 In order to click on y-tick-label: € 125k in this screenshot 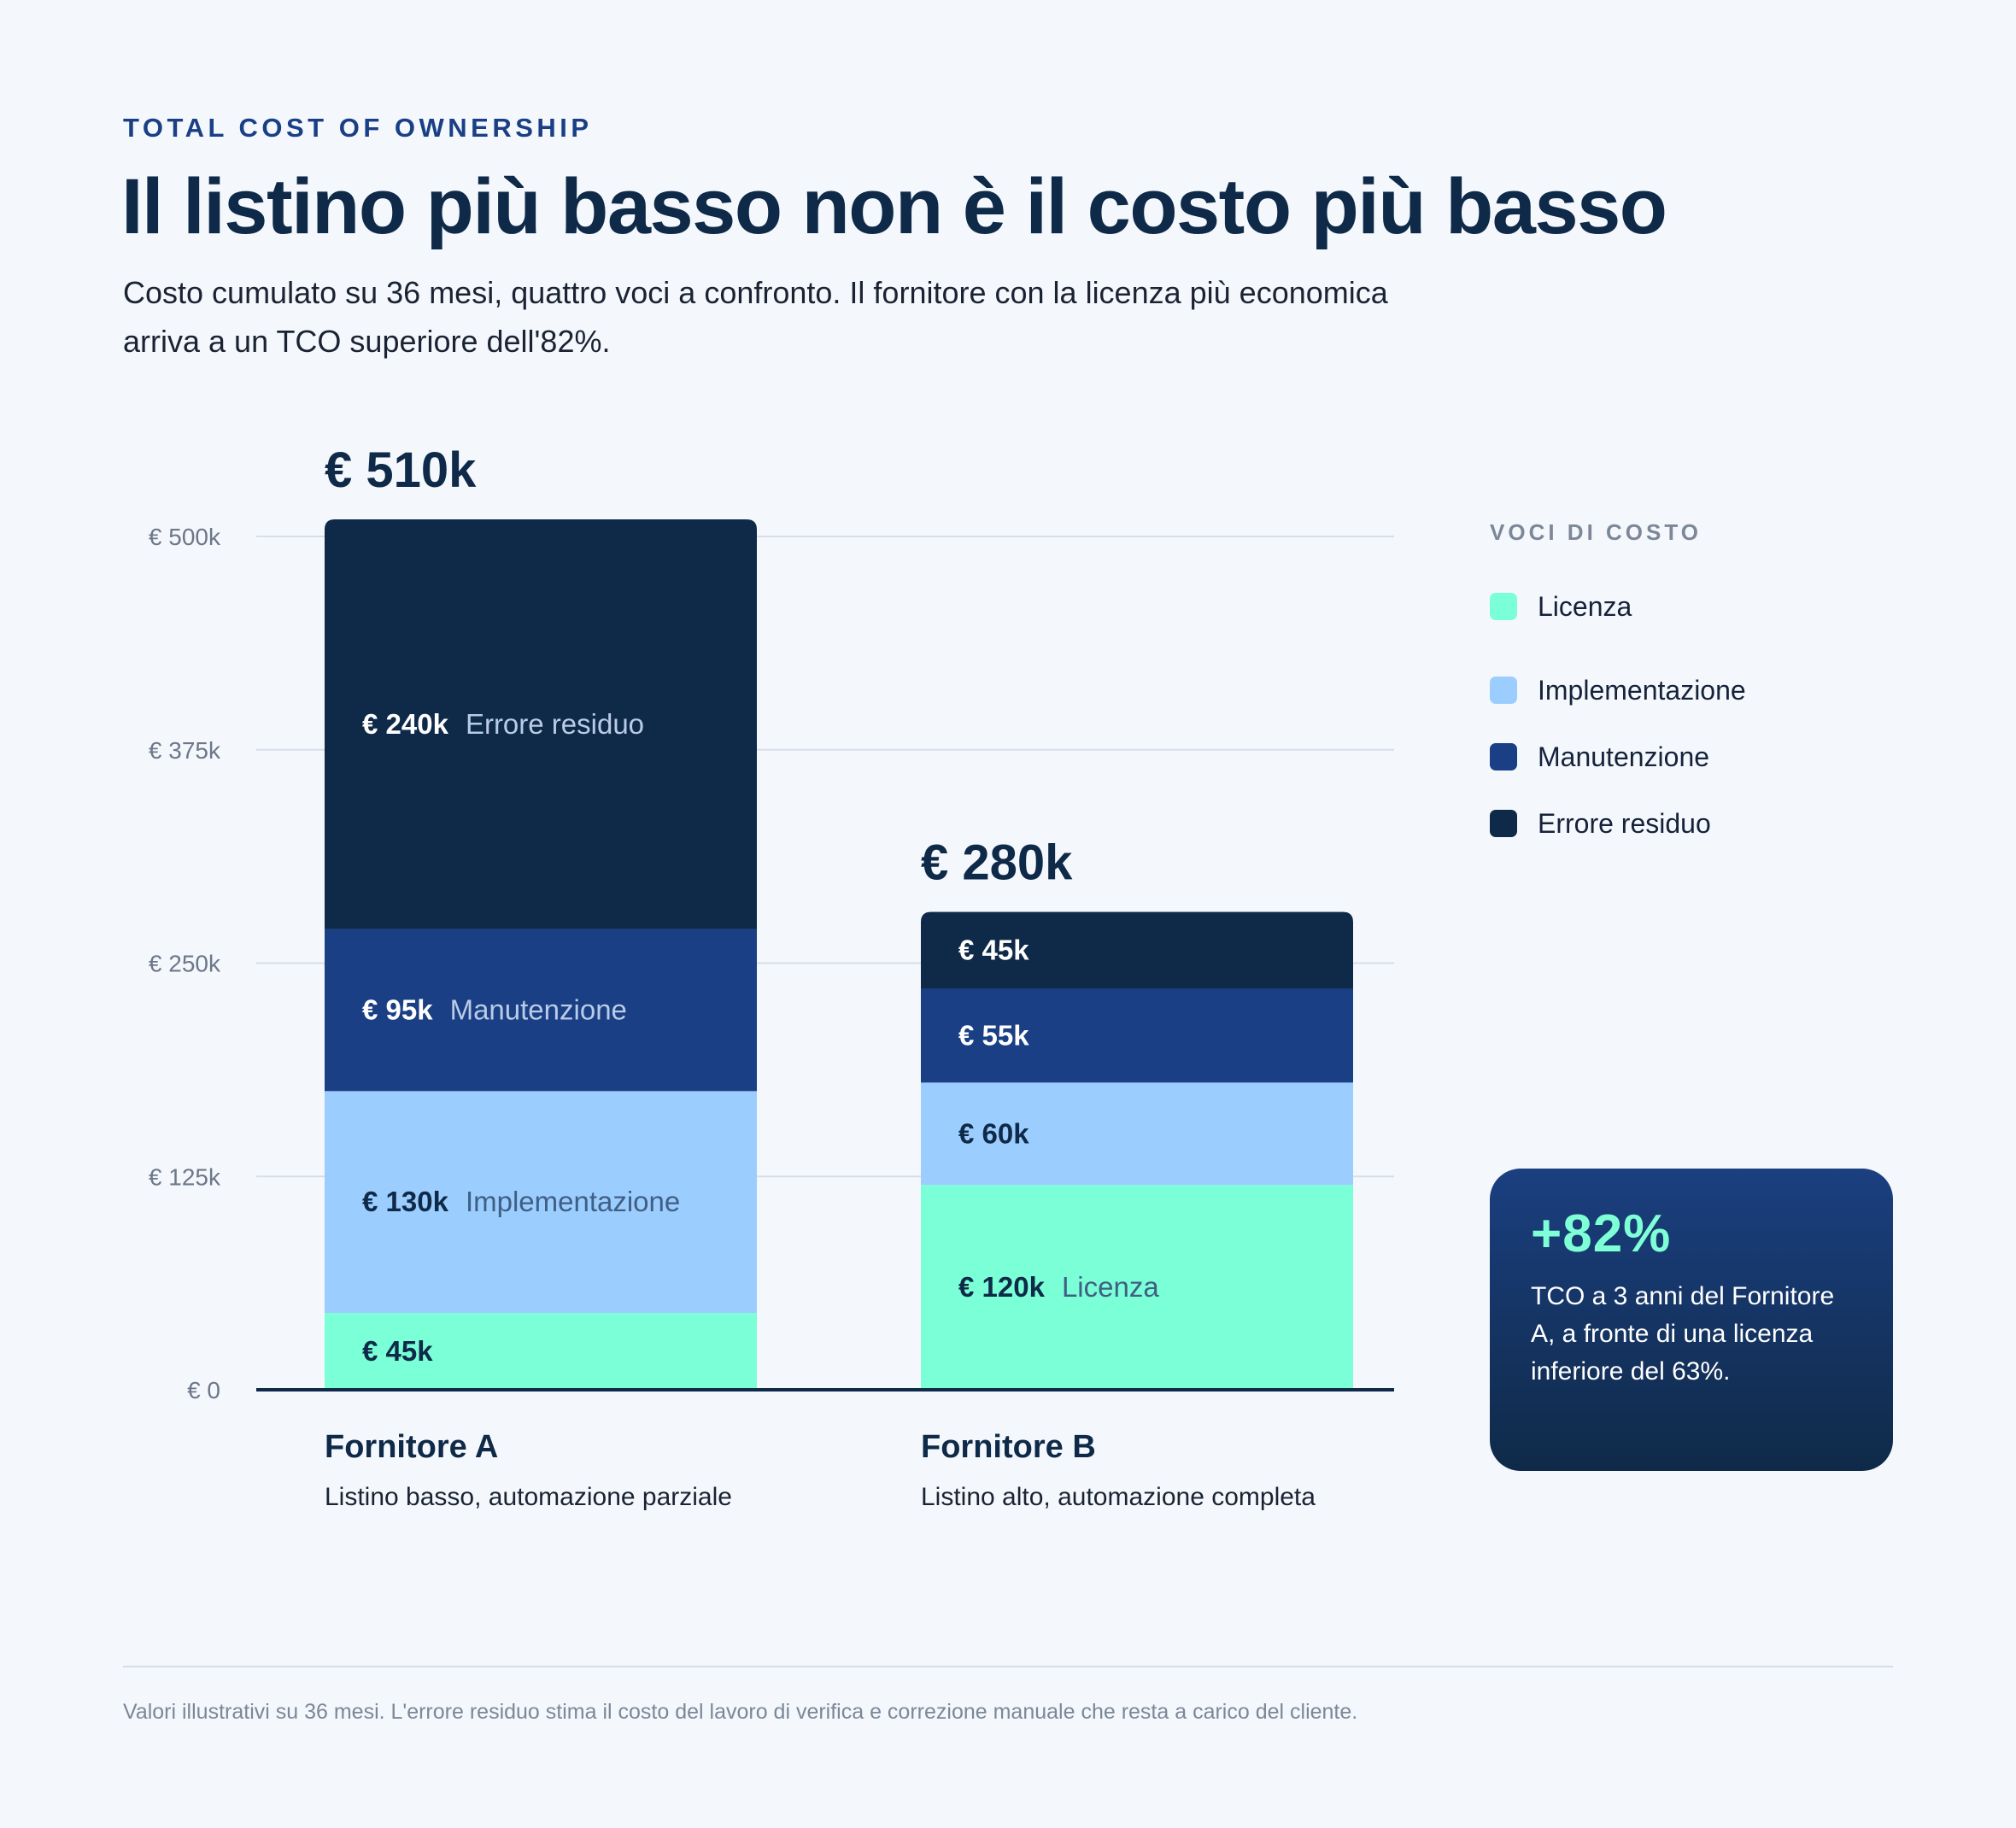, I will do `click(185, 1177)`.